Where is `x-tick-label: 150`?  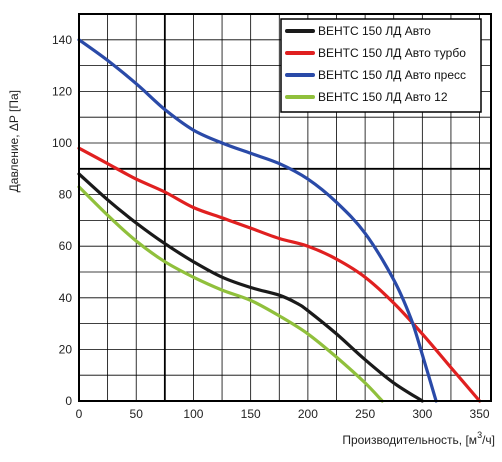
x-tick-label: 150 is located at coordinates (251, 414).